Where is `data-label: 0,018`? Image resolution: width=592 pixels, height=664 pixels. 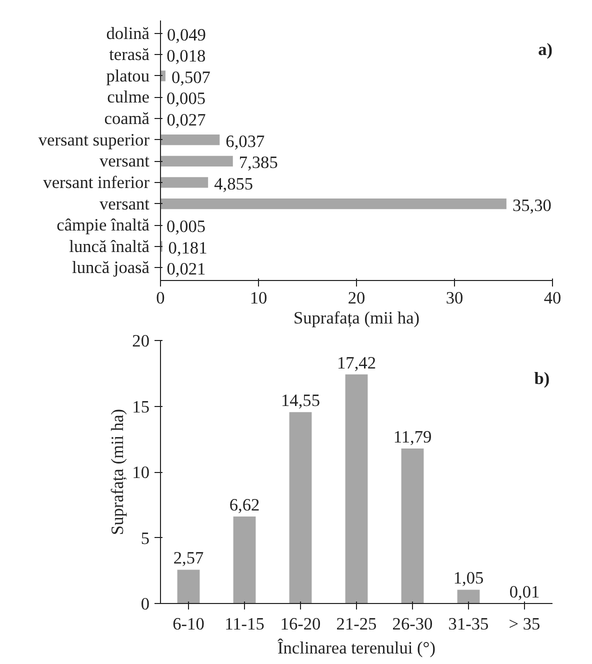
data-label: 0,018 is located at coordinates (186, 56).